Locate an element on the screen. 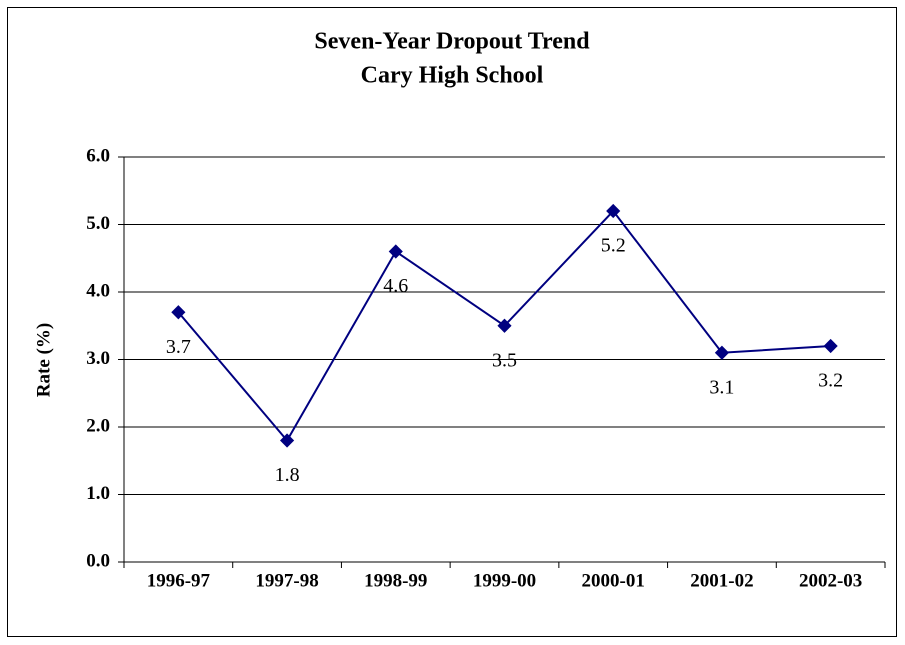 This screenshot has height=645, width=905. y-tick-label: 1.0 is located at coordinates (98, 493).